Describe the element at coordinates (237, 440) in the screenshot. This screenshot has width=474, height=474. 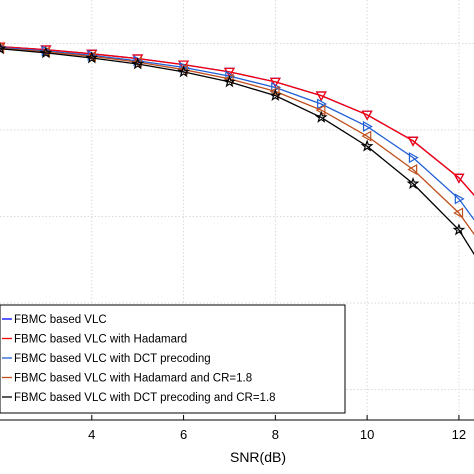
I see `axes: 4 6 8 10 12 SNR(dB)` at that location.